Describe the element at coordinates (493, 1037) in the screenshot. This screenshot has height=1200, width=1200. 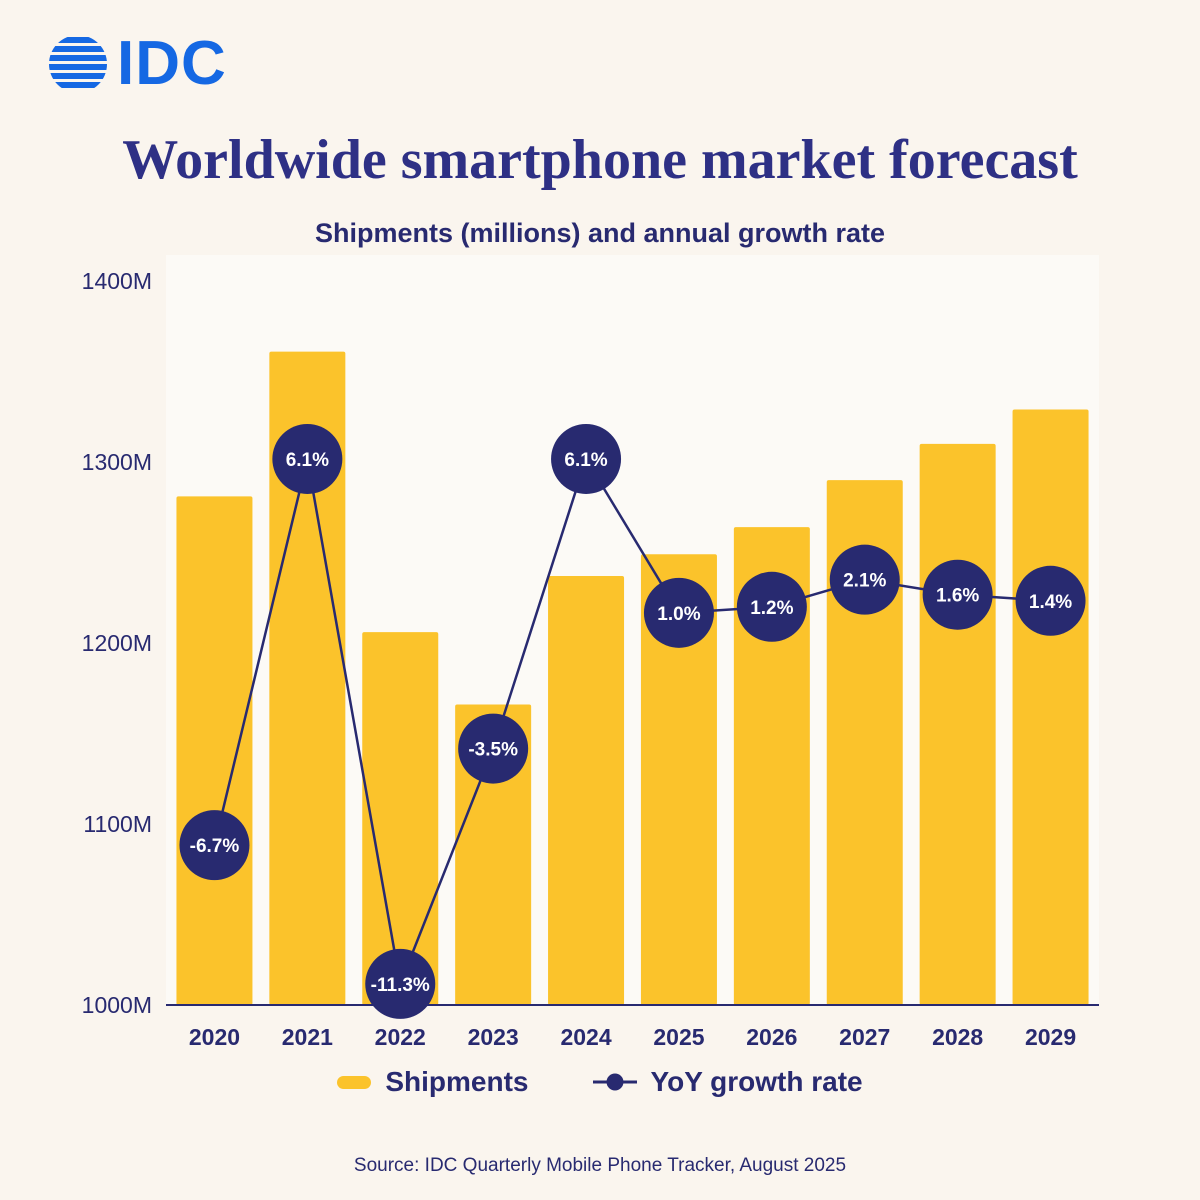
I see `x-label-2023: 2023` at that location.